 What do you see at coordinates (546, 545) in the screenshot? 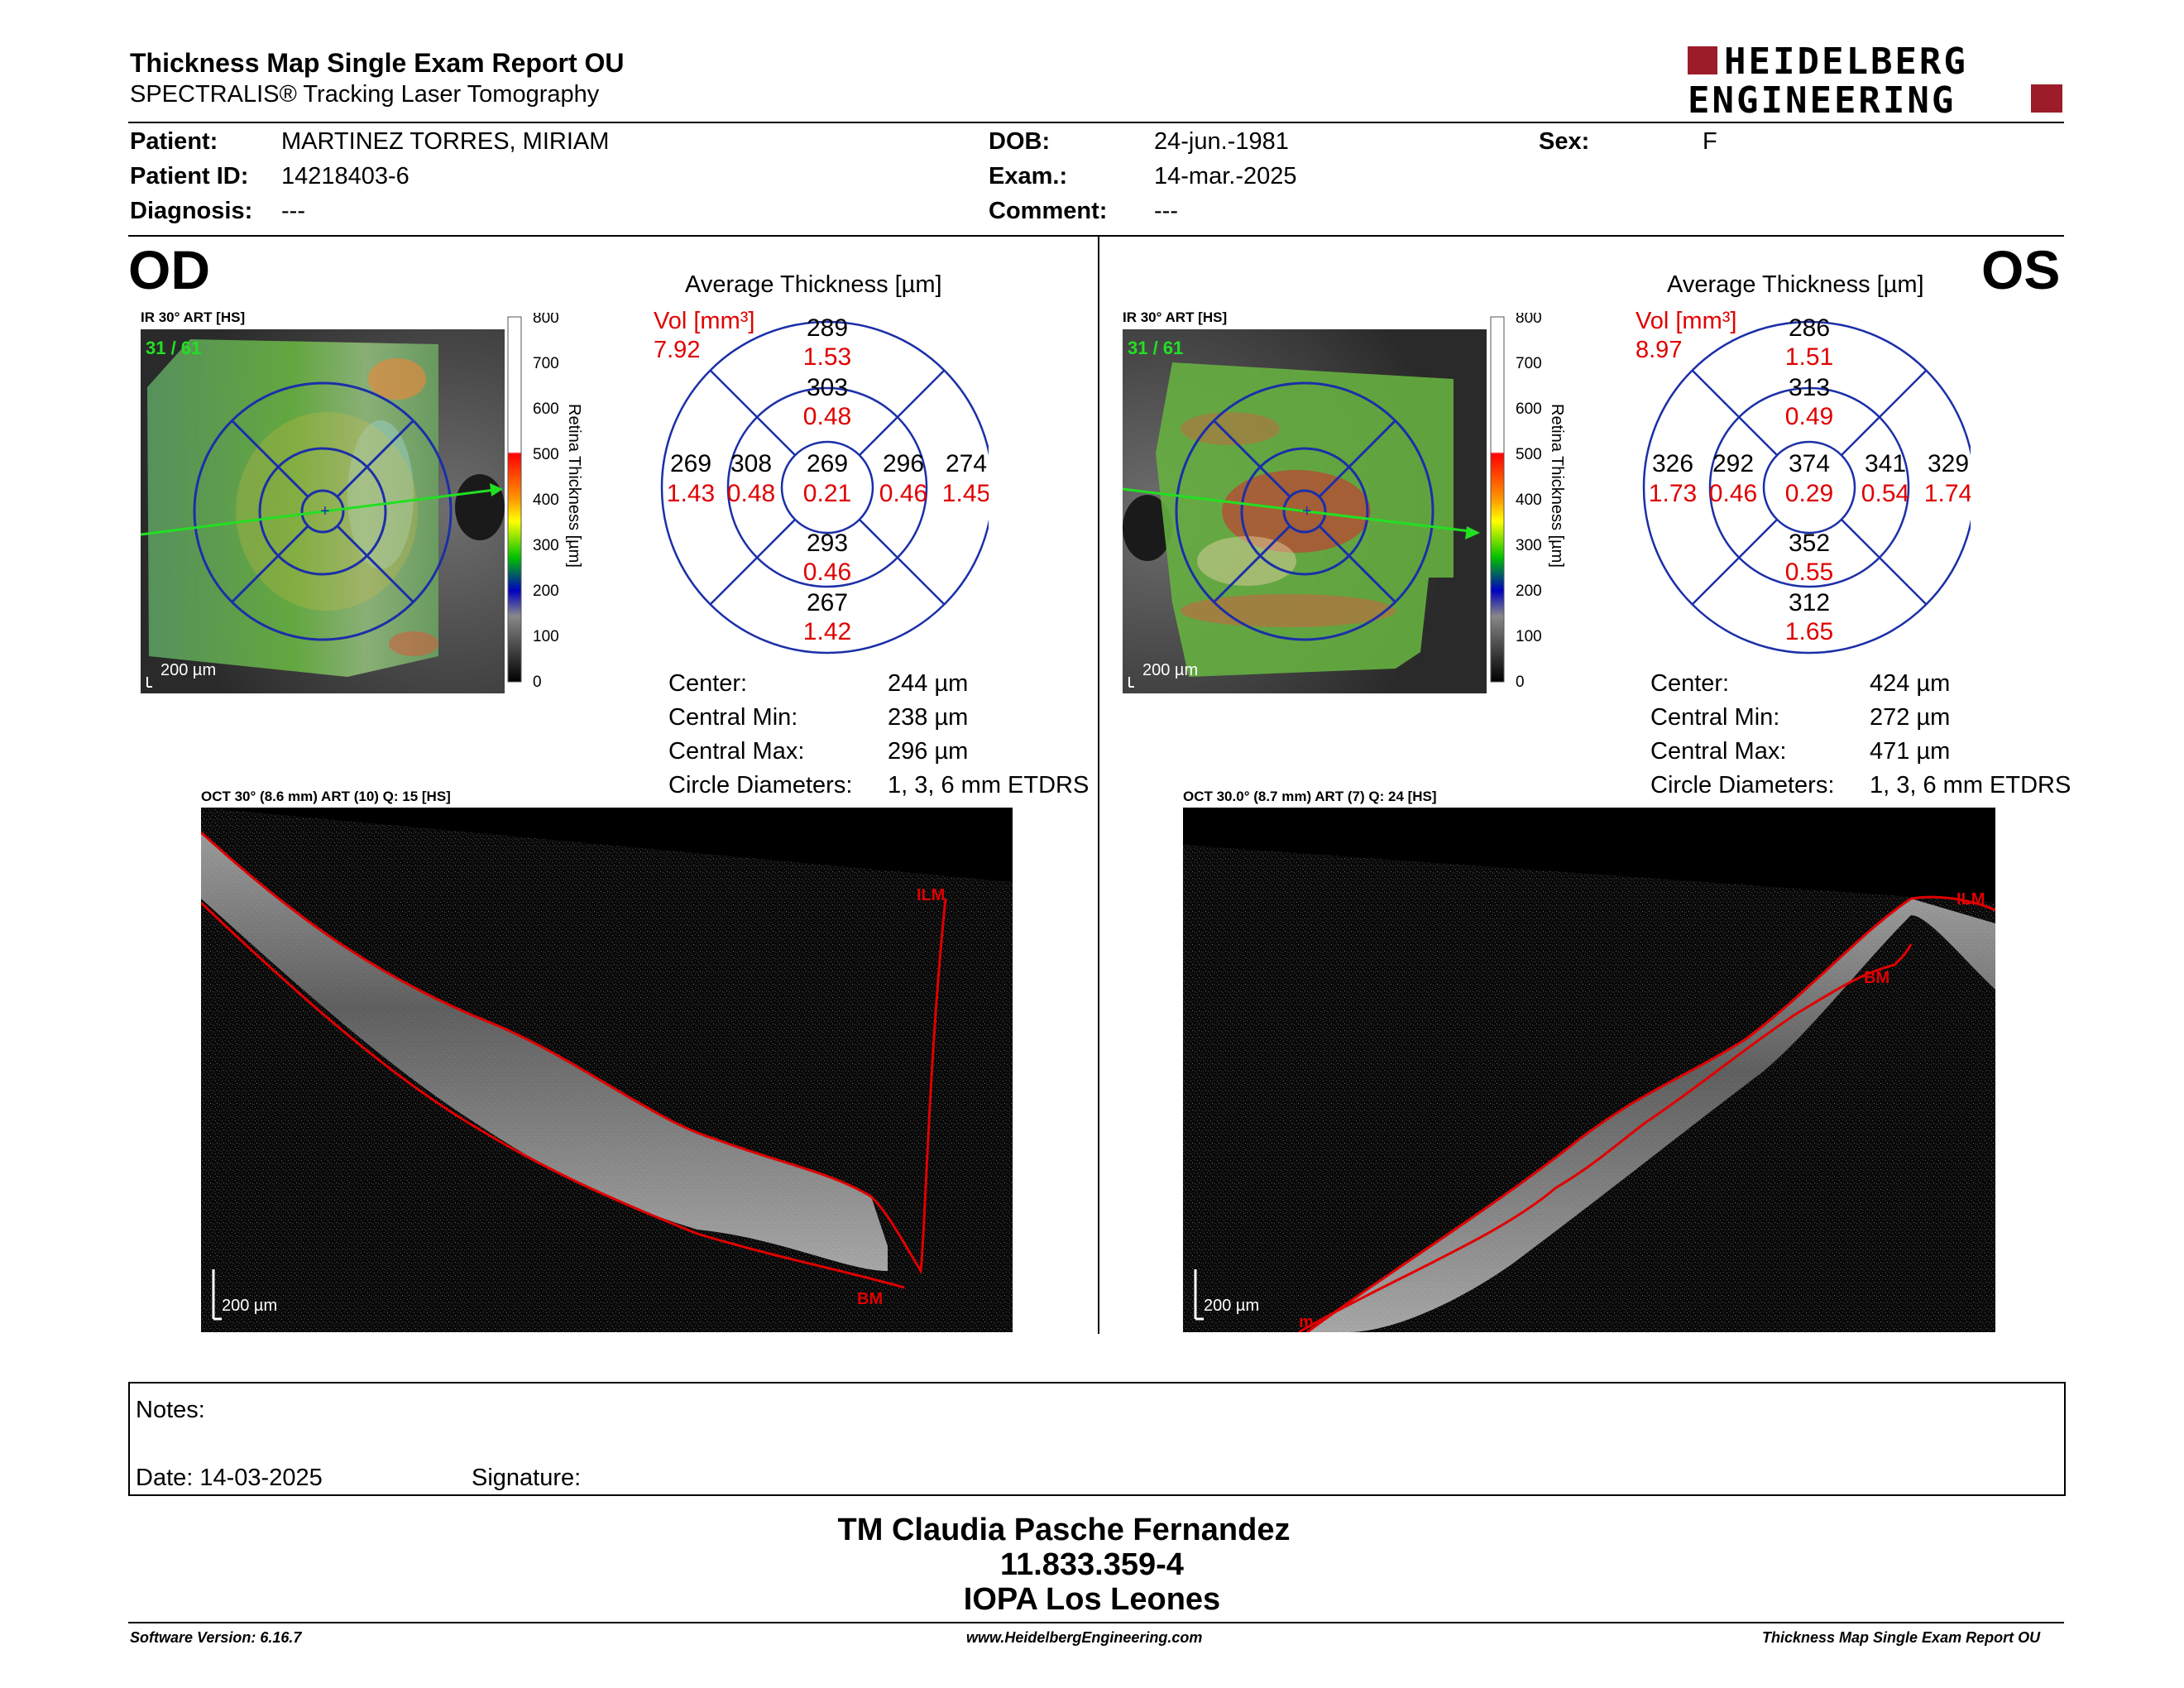
I see `od-cbar-tick: 300` at bounding box center [546, 545].